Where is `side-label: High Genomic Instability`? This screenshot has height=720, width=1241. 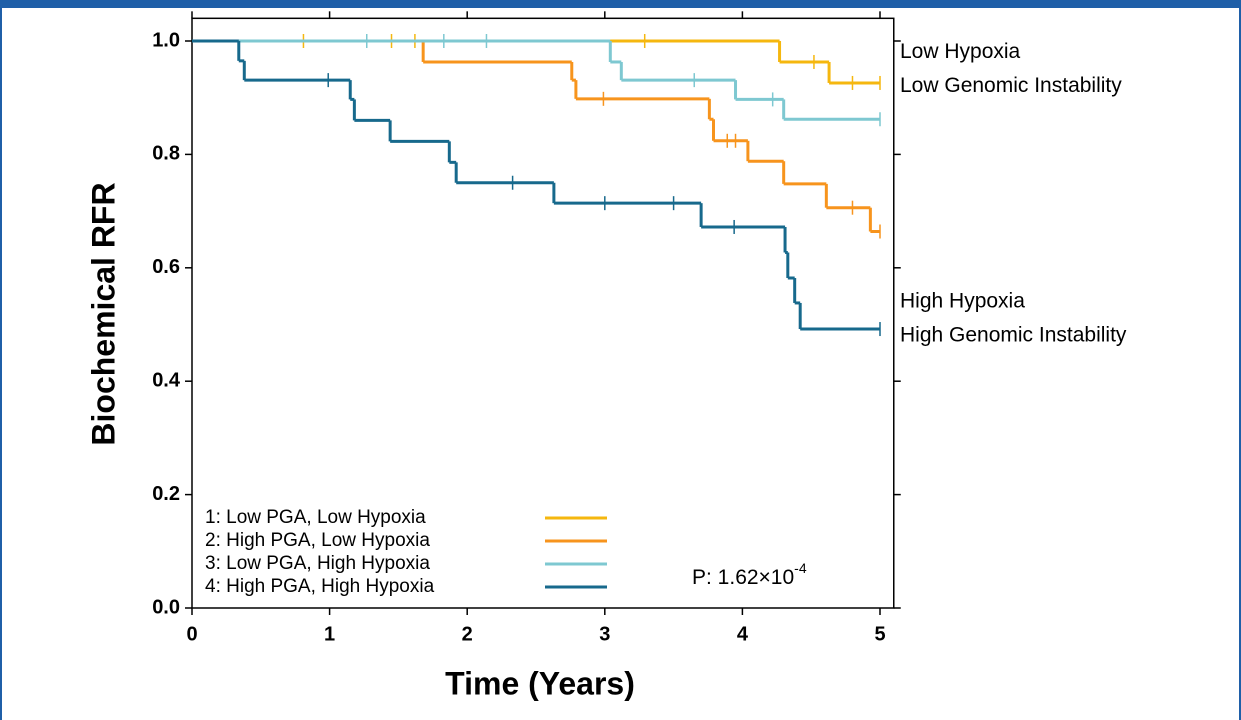 side-label: High Genomic Instability is located at coordinates (1013, 335).